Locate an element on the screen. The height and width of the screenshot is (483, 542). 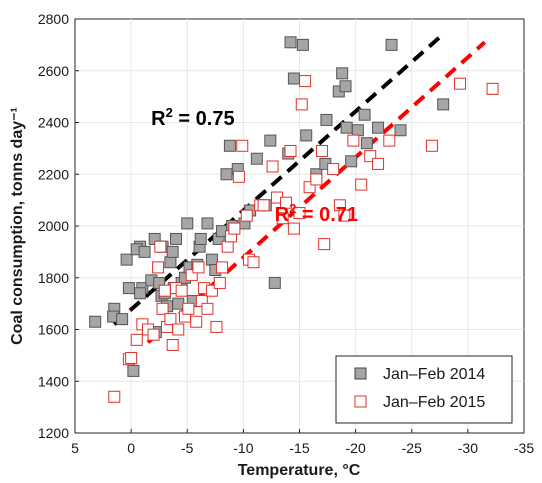
legend-marker-2015 is located at coordinates (360, 401).